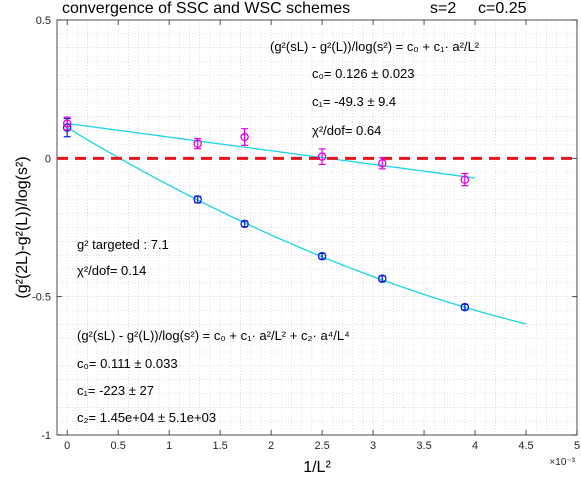  What do you see at coordinates (67, 446) in the screenshot?
I see `x-tick-label: 0` at bounding box center [67, 446].